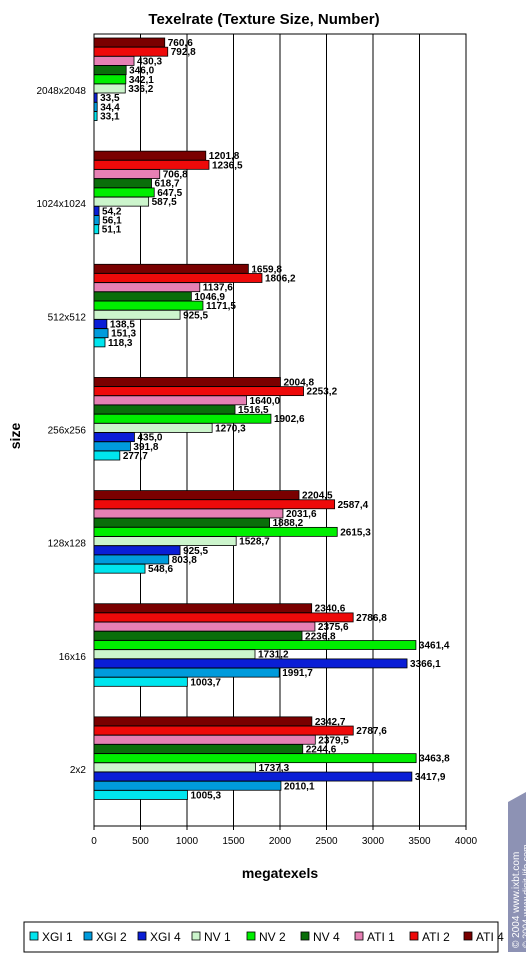 The height and width of the screenshot is (955, 530). What do you see at coordinates (253, 410) in the screenshot?
I see `data-label: 1516,5` at bounding box center [253, 410].